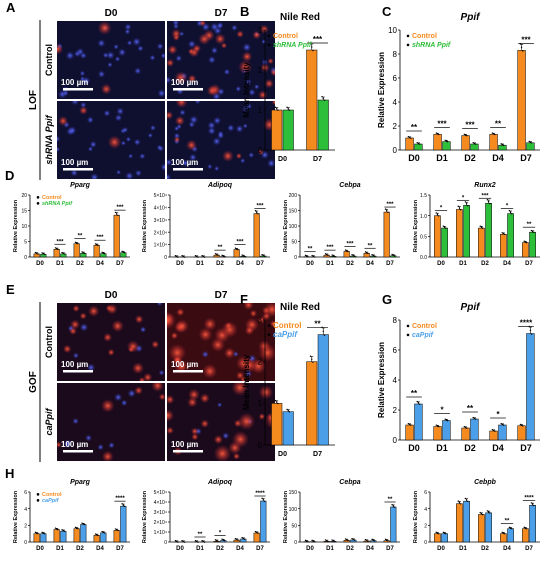 The width and height of the screenshot is (550, 563). Describe the element at coordinates (510, 535) in the screenshot. I see `bar-caPpif-D4` at that location.